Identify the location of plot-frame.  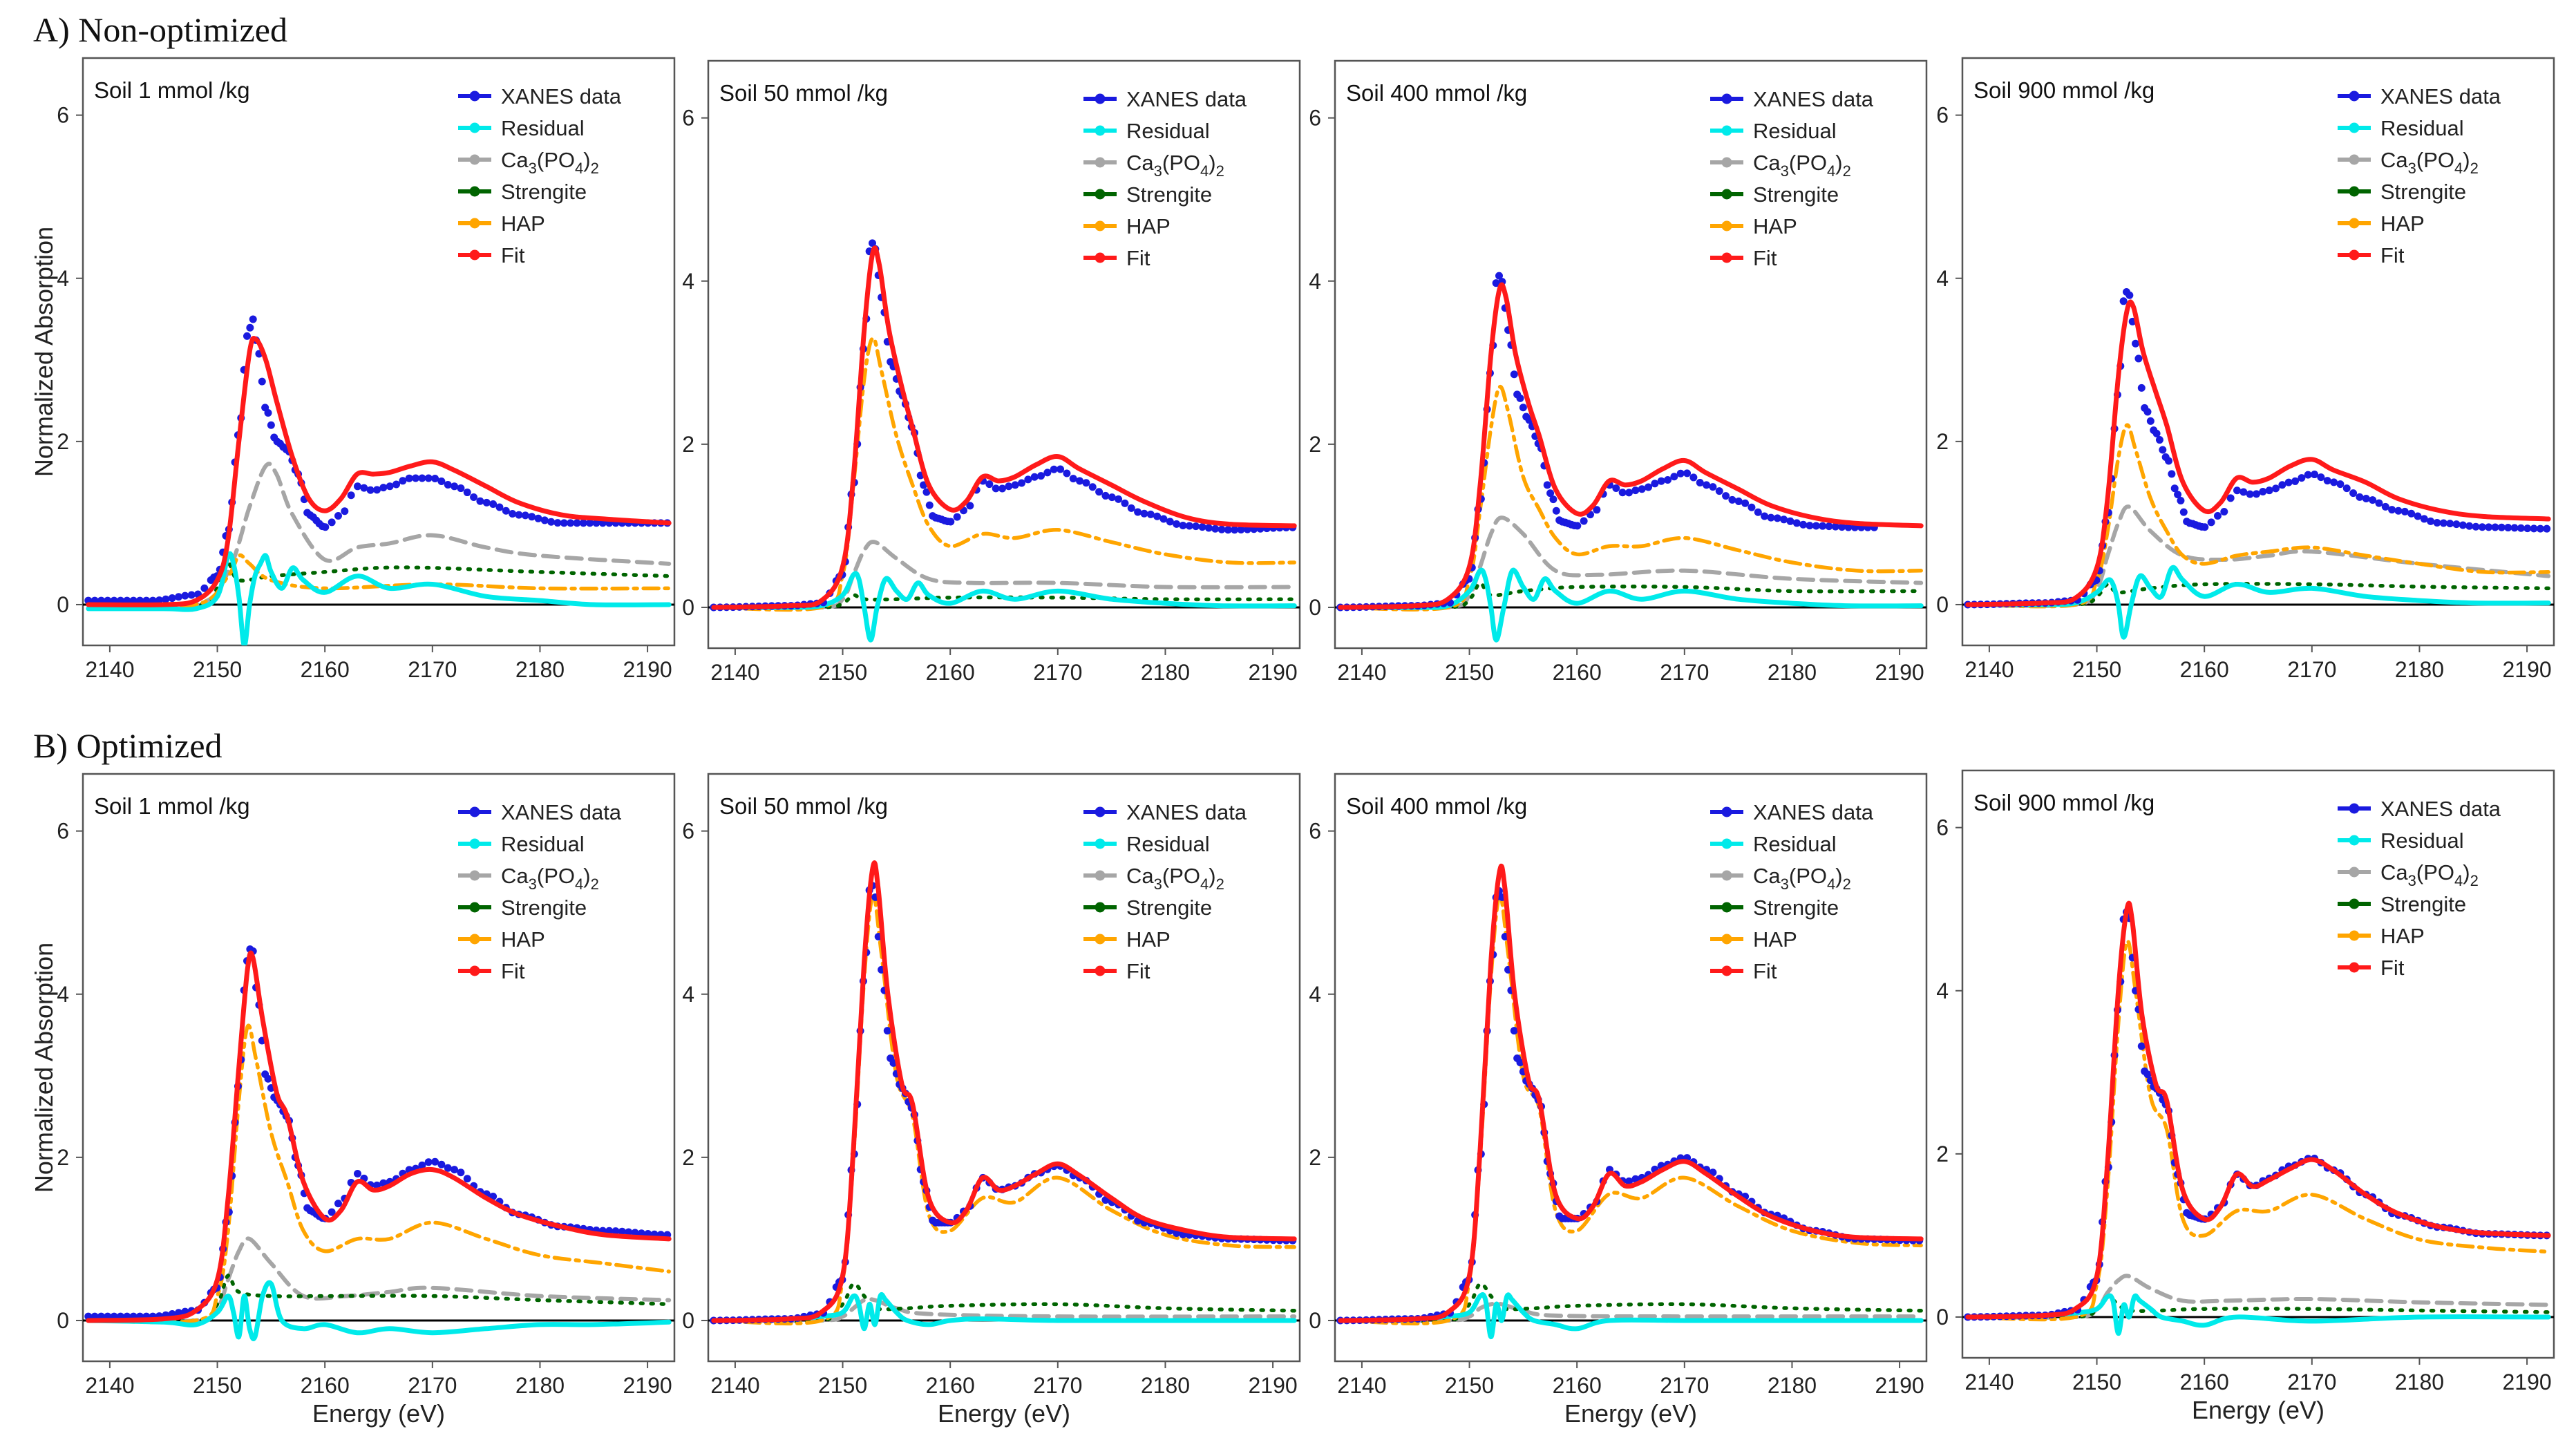
(379, 1068).